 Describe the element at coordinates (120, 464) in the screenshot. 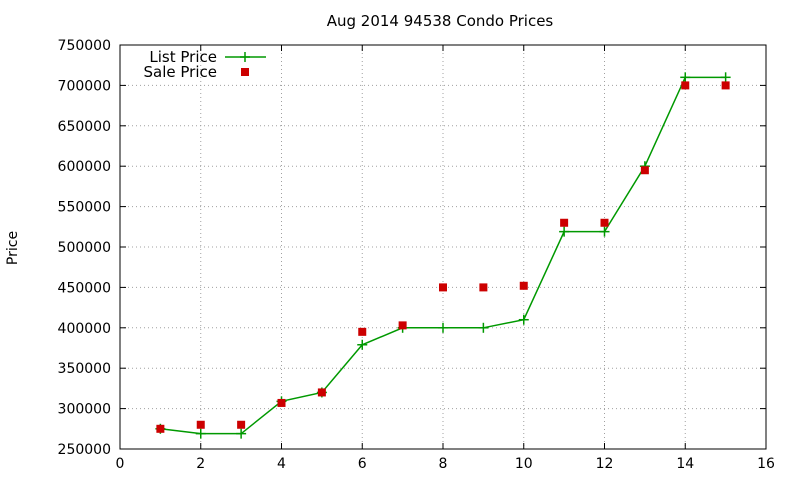

I see `x-tick-label: 0` at that location.